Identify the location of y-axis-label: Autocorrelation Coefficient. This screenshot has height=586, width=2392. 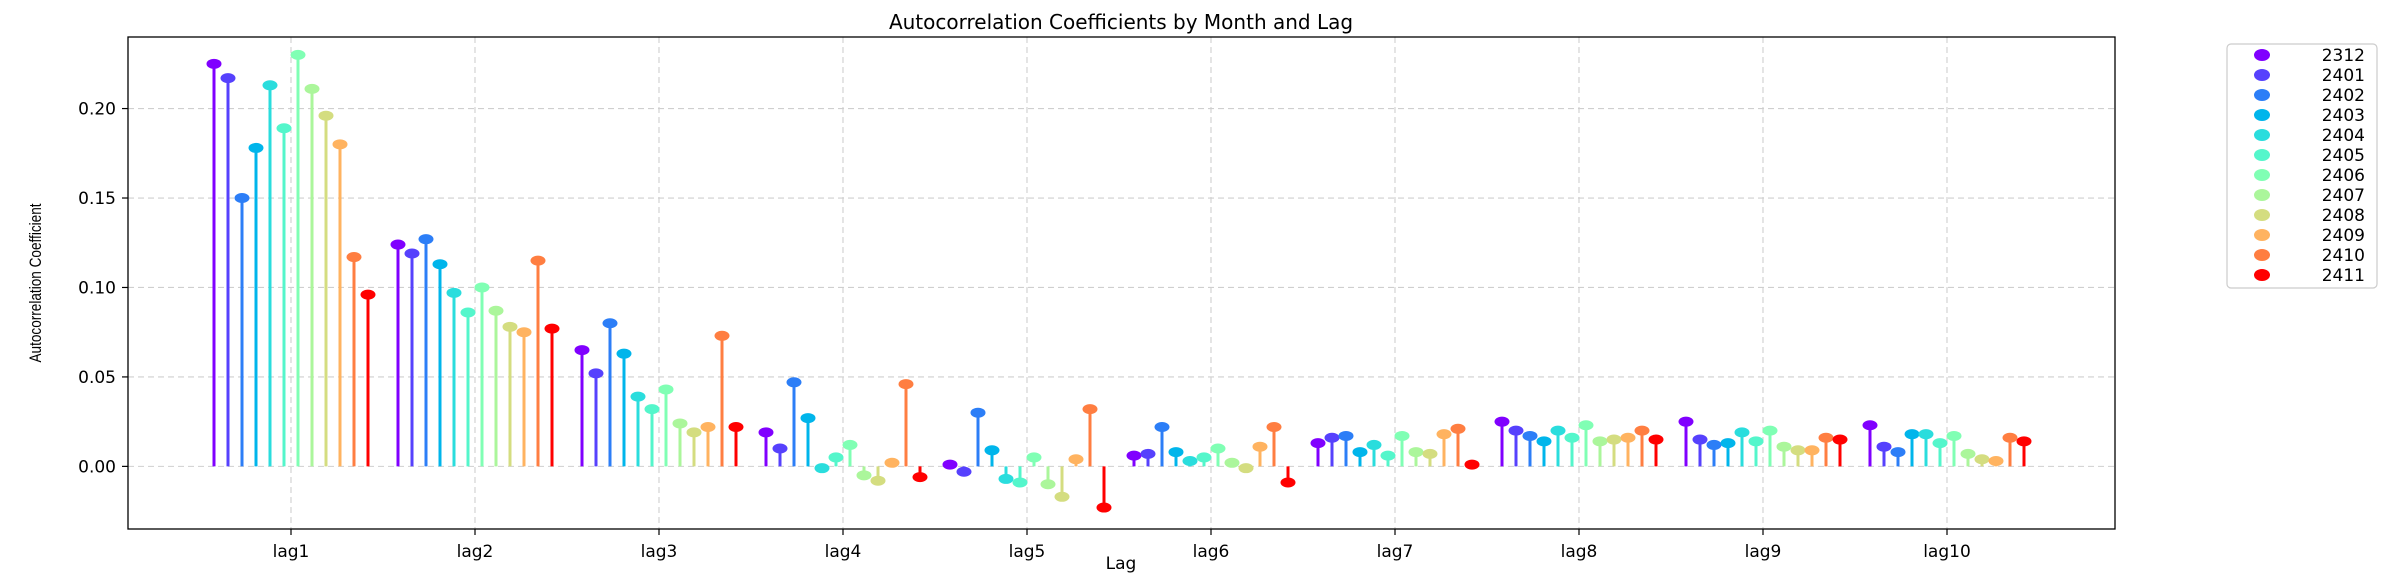
(36, 283).